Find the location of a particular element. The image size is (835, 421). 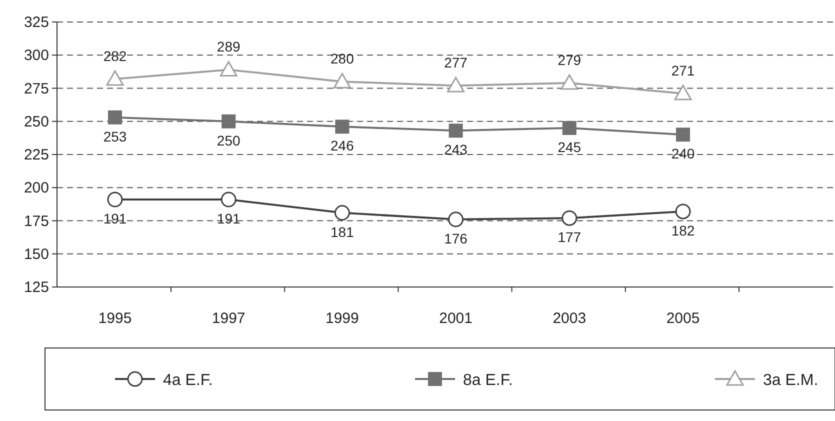

data-label: 240 is located at coordinates (683, 154).